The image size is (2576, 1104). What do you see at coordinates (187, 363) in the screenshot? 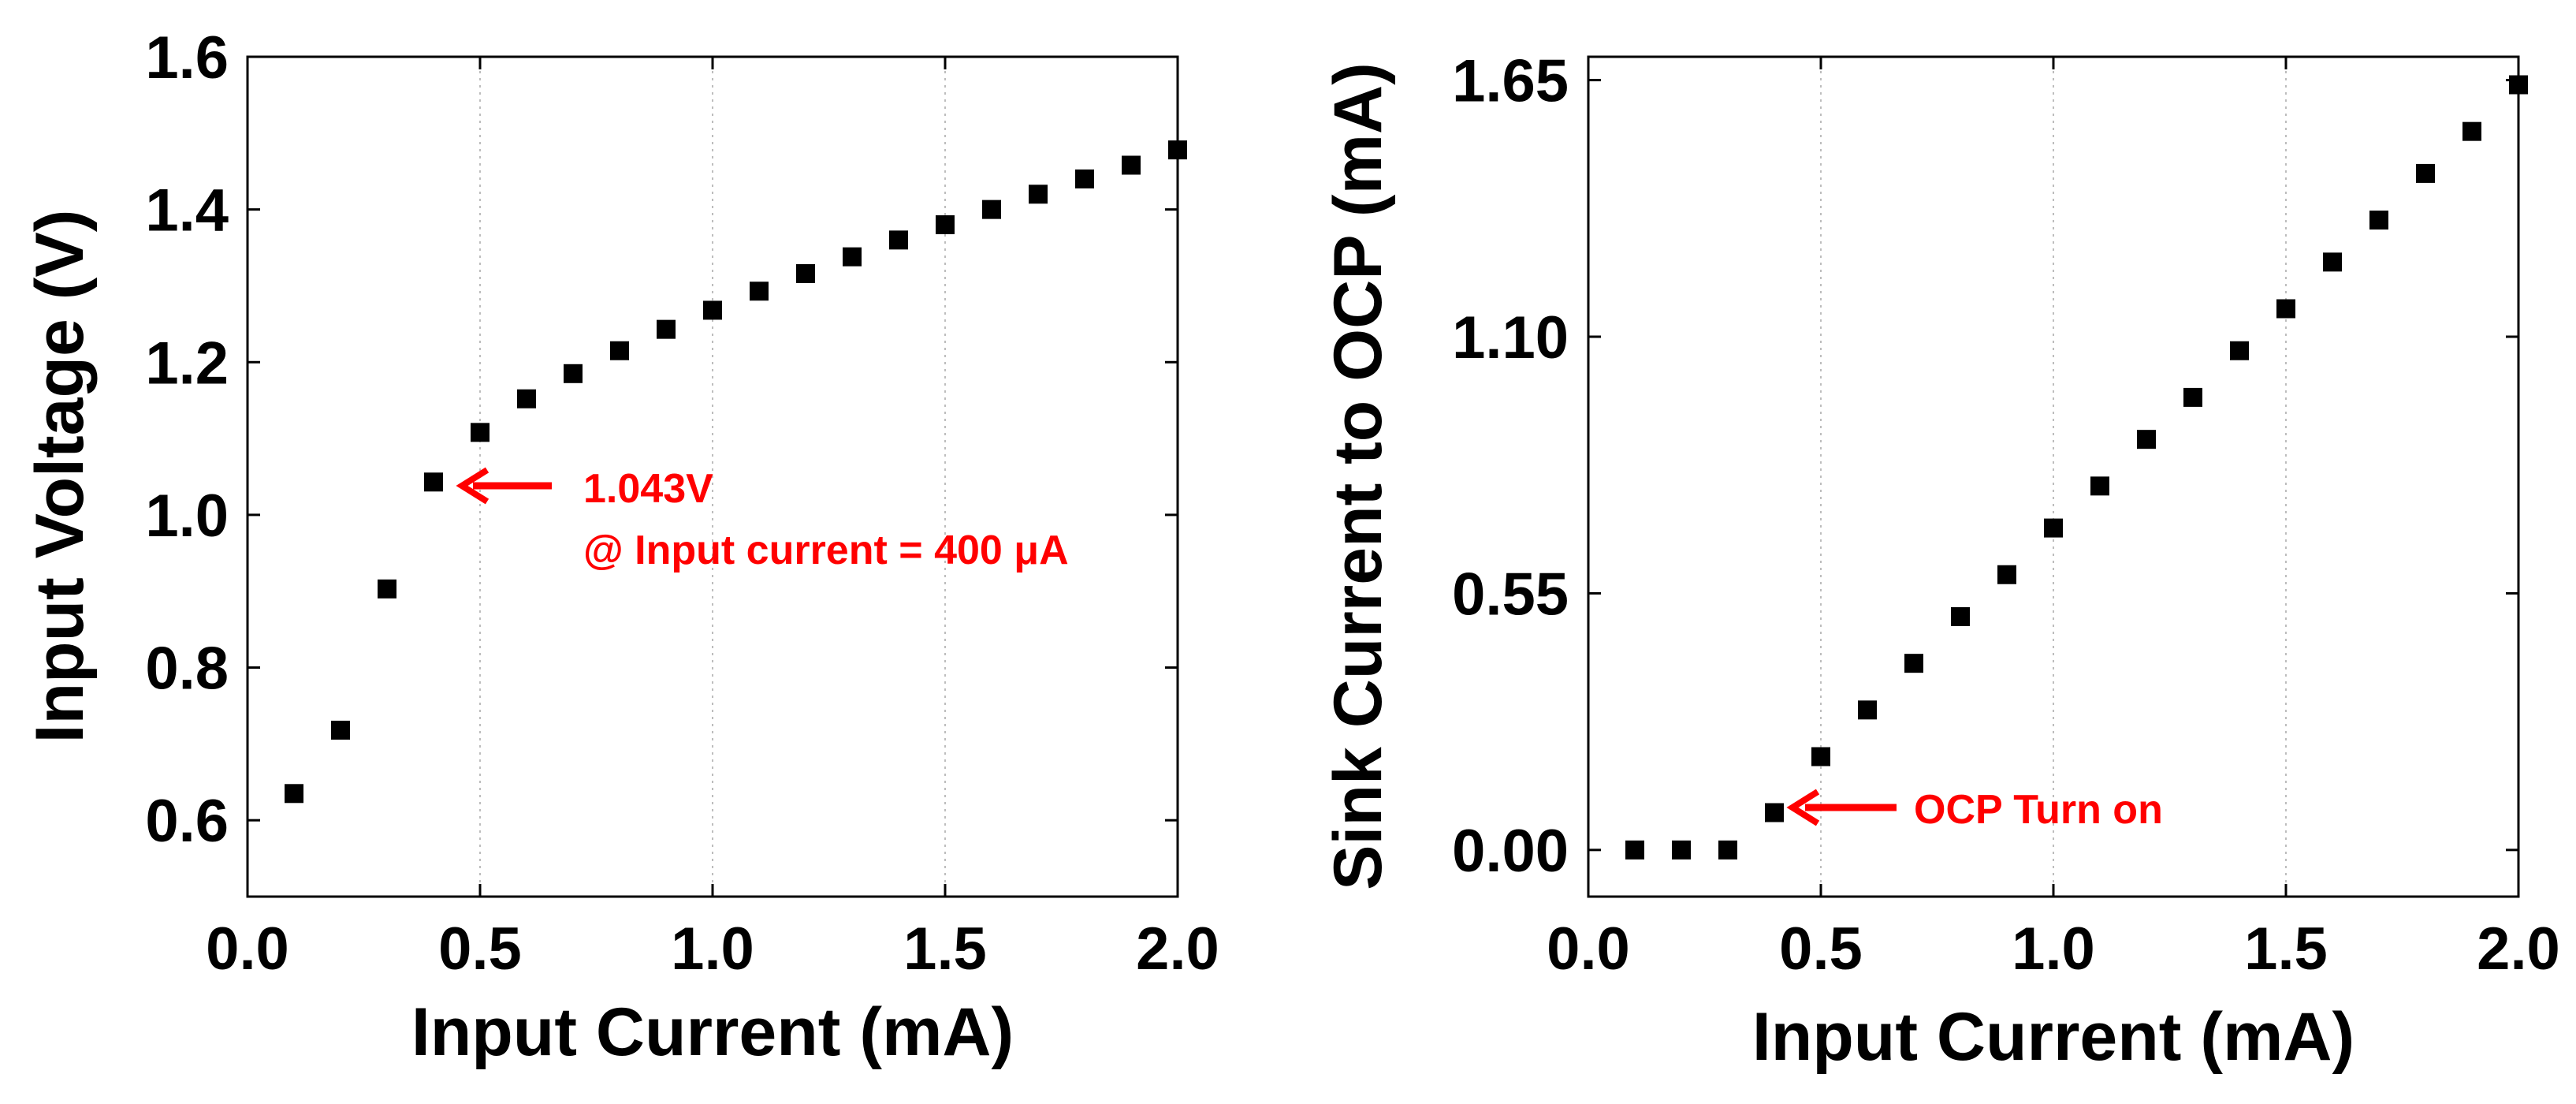
I see `y-tick-label: 1.2` at bounding box center [187, 363].